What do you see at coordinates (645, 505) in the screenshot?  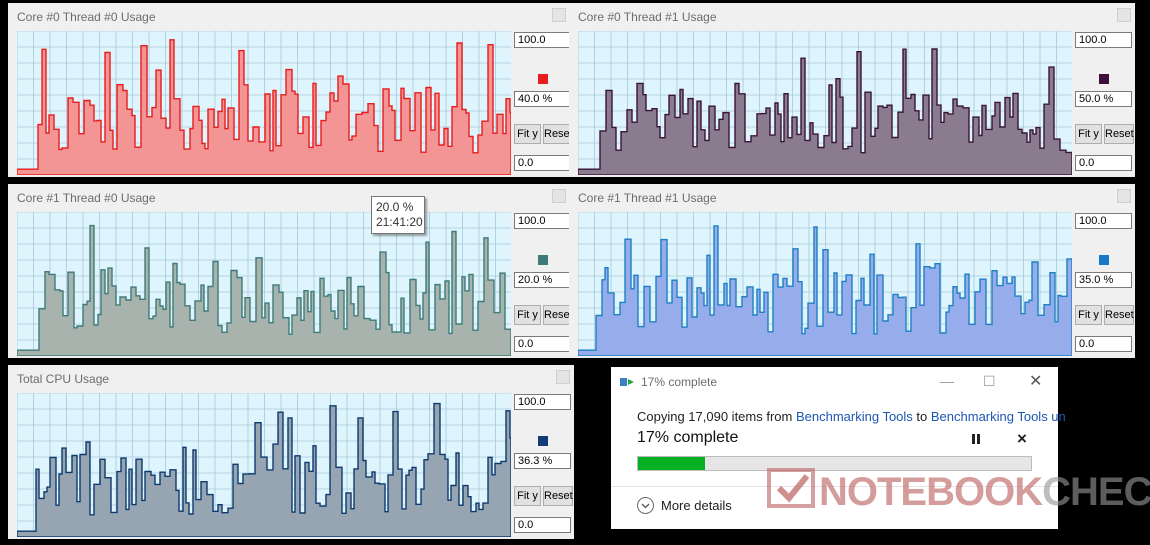 I see `chevron-down-icon` at bounding box center [645, 505].